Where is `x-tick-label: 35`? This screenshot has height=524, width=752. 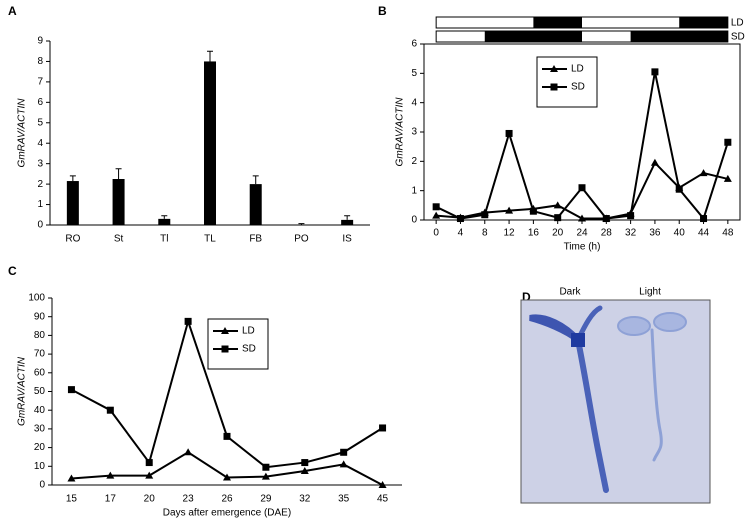 x-tick-label: 35 is located at coordinates (344, 499).